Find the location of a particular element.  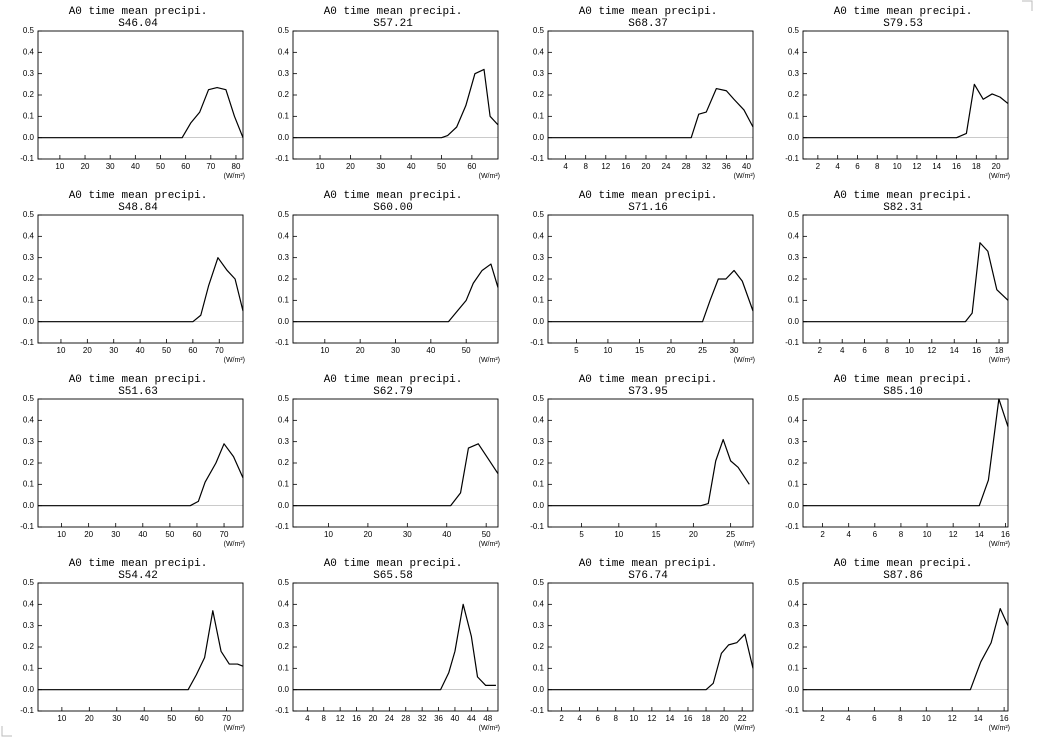

x-tick-label: 44 is located at coordinates (471, 718).